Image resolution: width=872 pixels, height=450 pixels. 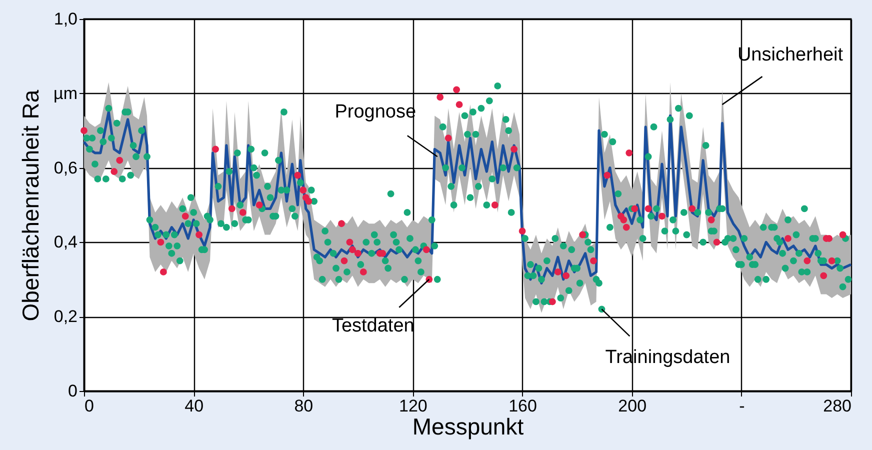 What do you see at coordinates (66, 19) in the screenshot?
I see `y-tick-label: 1,0` at bounding box center [66, 19].